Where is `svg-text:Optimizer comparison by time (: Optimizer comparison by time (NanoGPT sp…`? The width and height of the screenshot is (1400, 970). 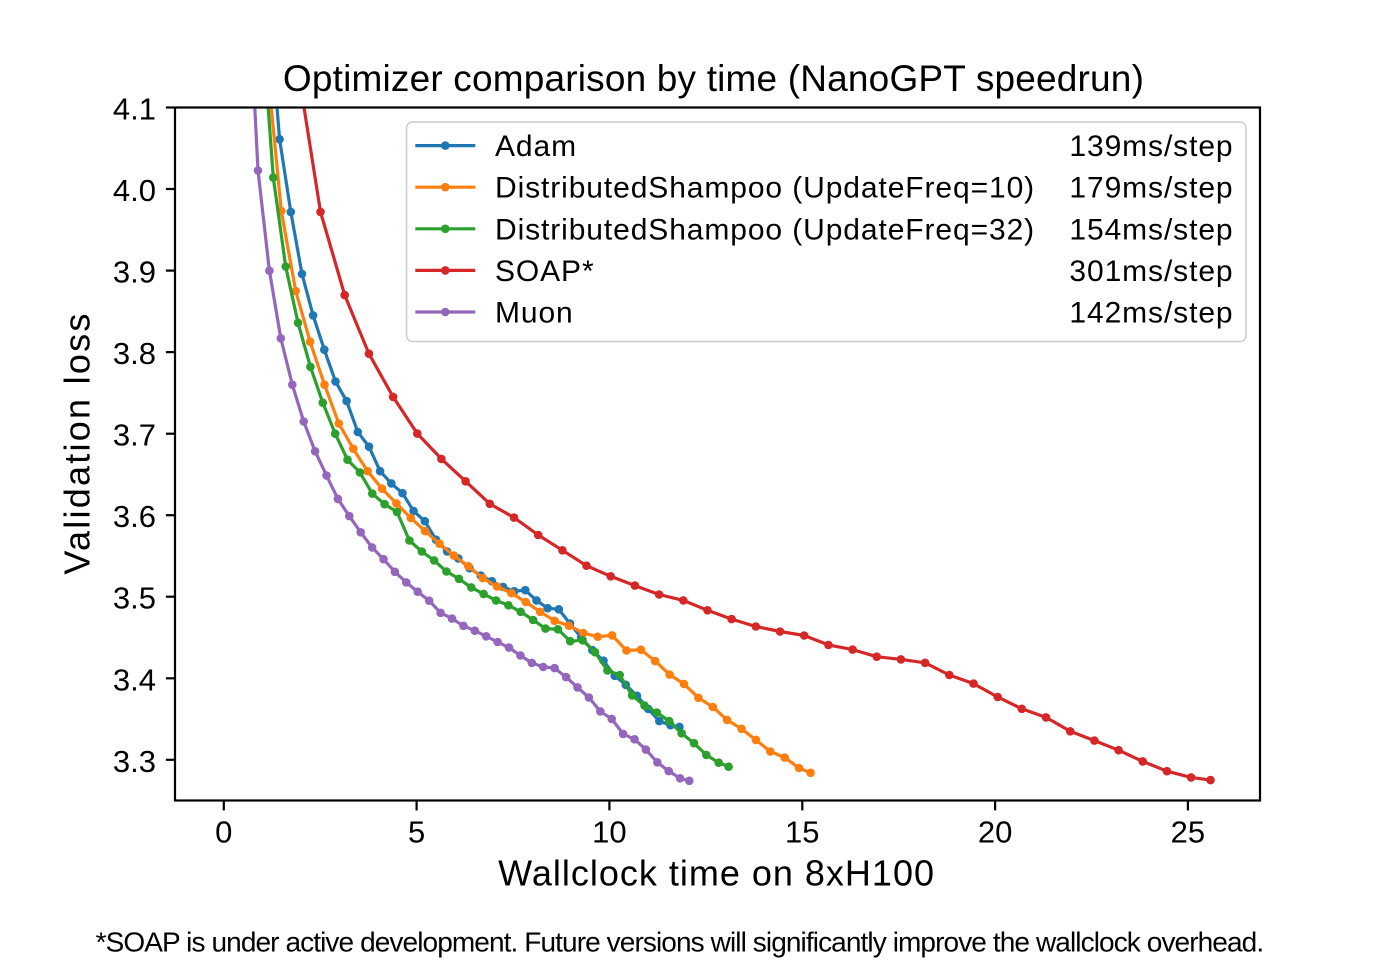 svg-text:Optimizer comparison by time (: Optimizer comparison by time (NanoGPT sp… is located at coordinates (713, 78).